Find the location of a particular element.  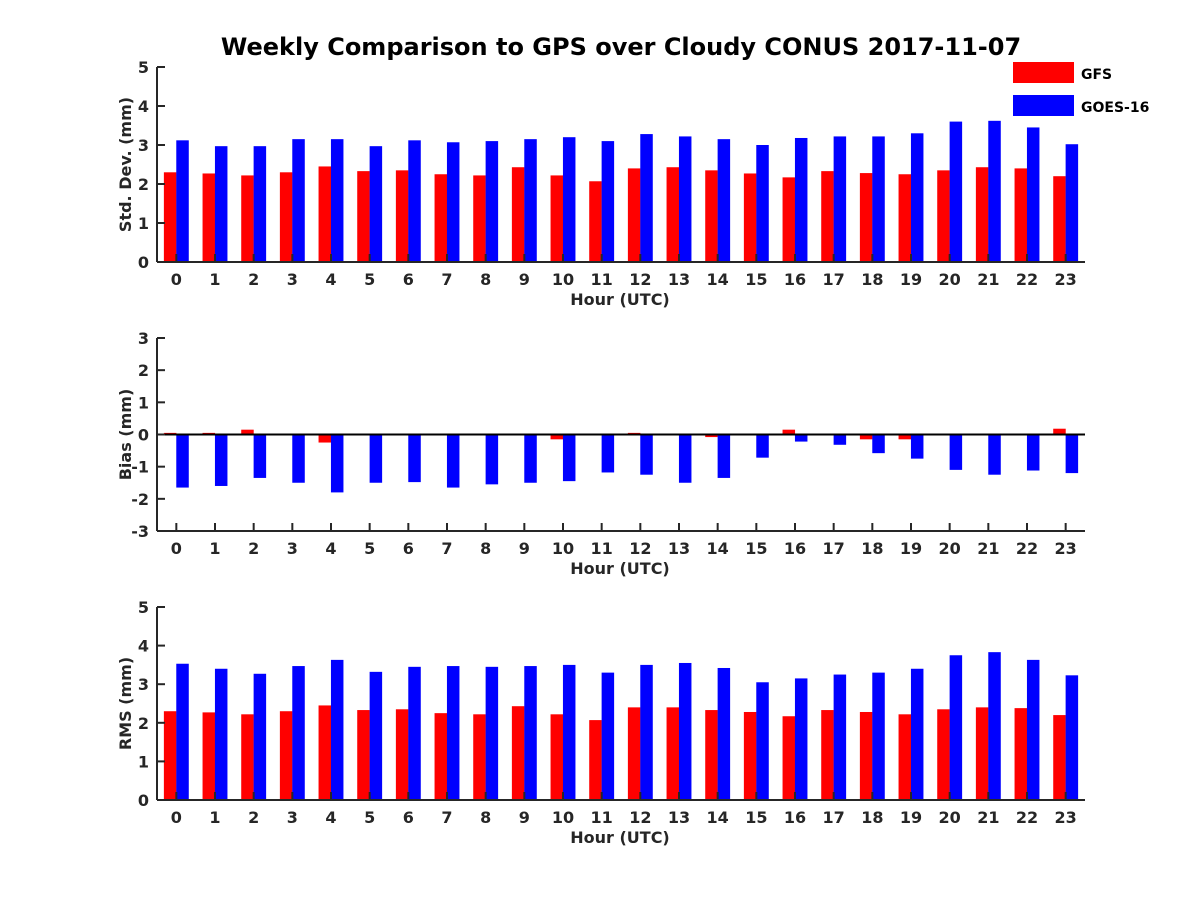

x-tick-label-stddev-8: 8 is located at coordinates (485, 279).